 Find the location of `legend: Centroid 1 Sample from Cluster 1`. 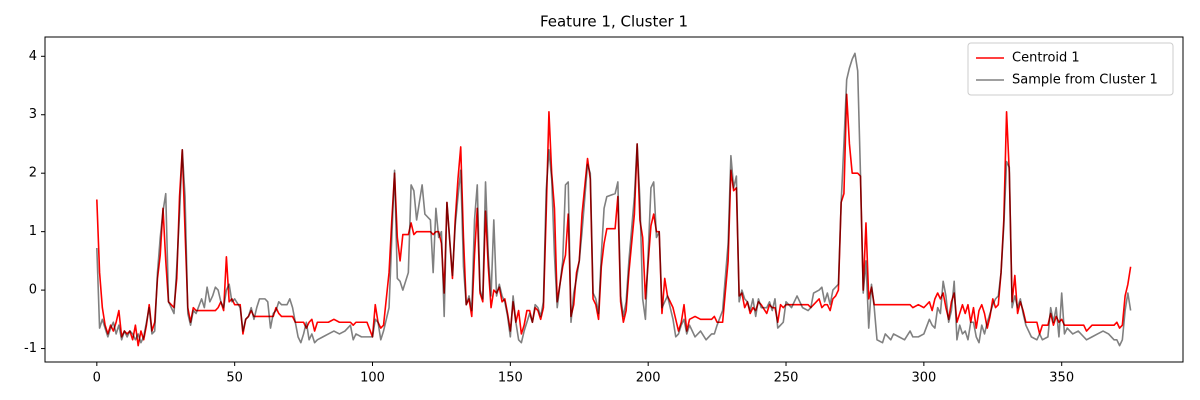

legend: Centroid 1 Sample from Cluster 1 is located at coordinates (1070, 69).